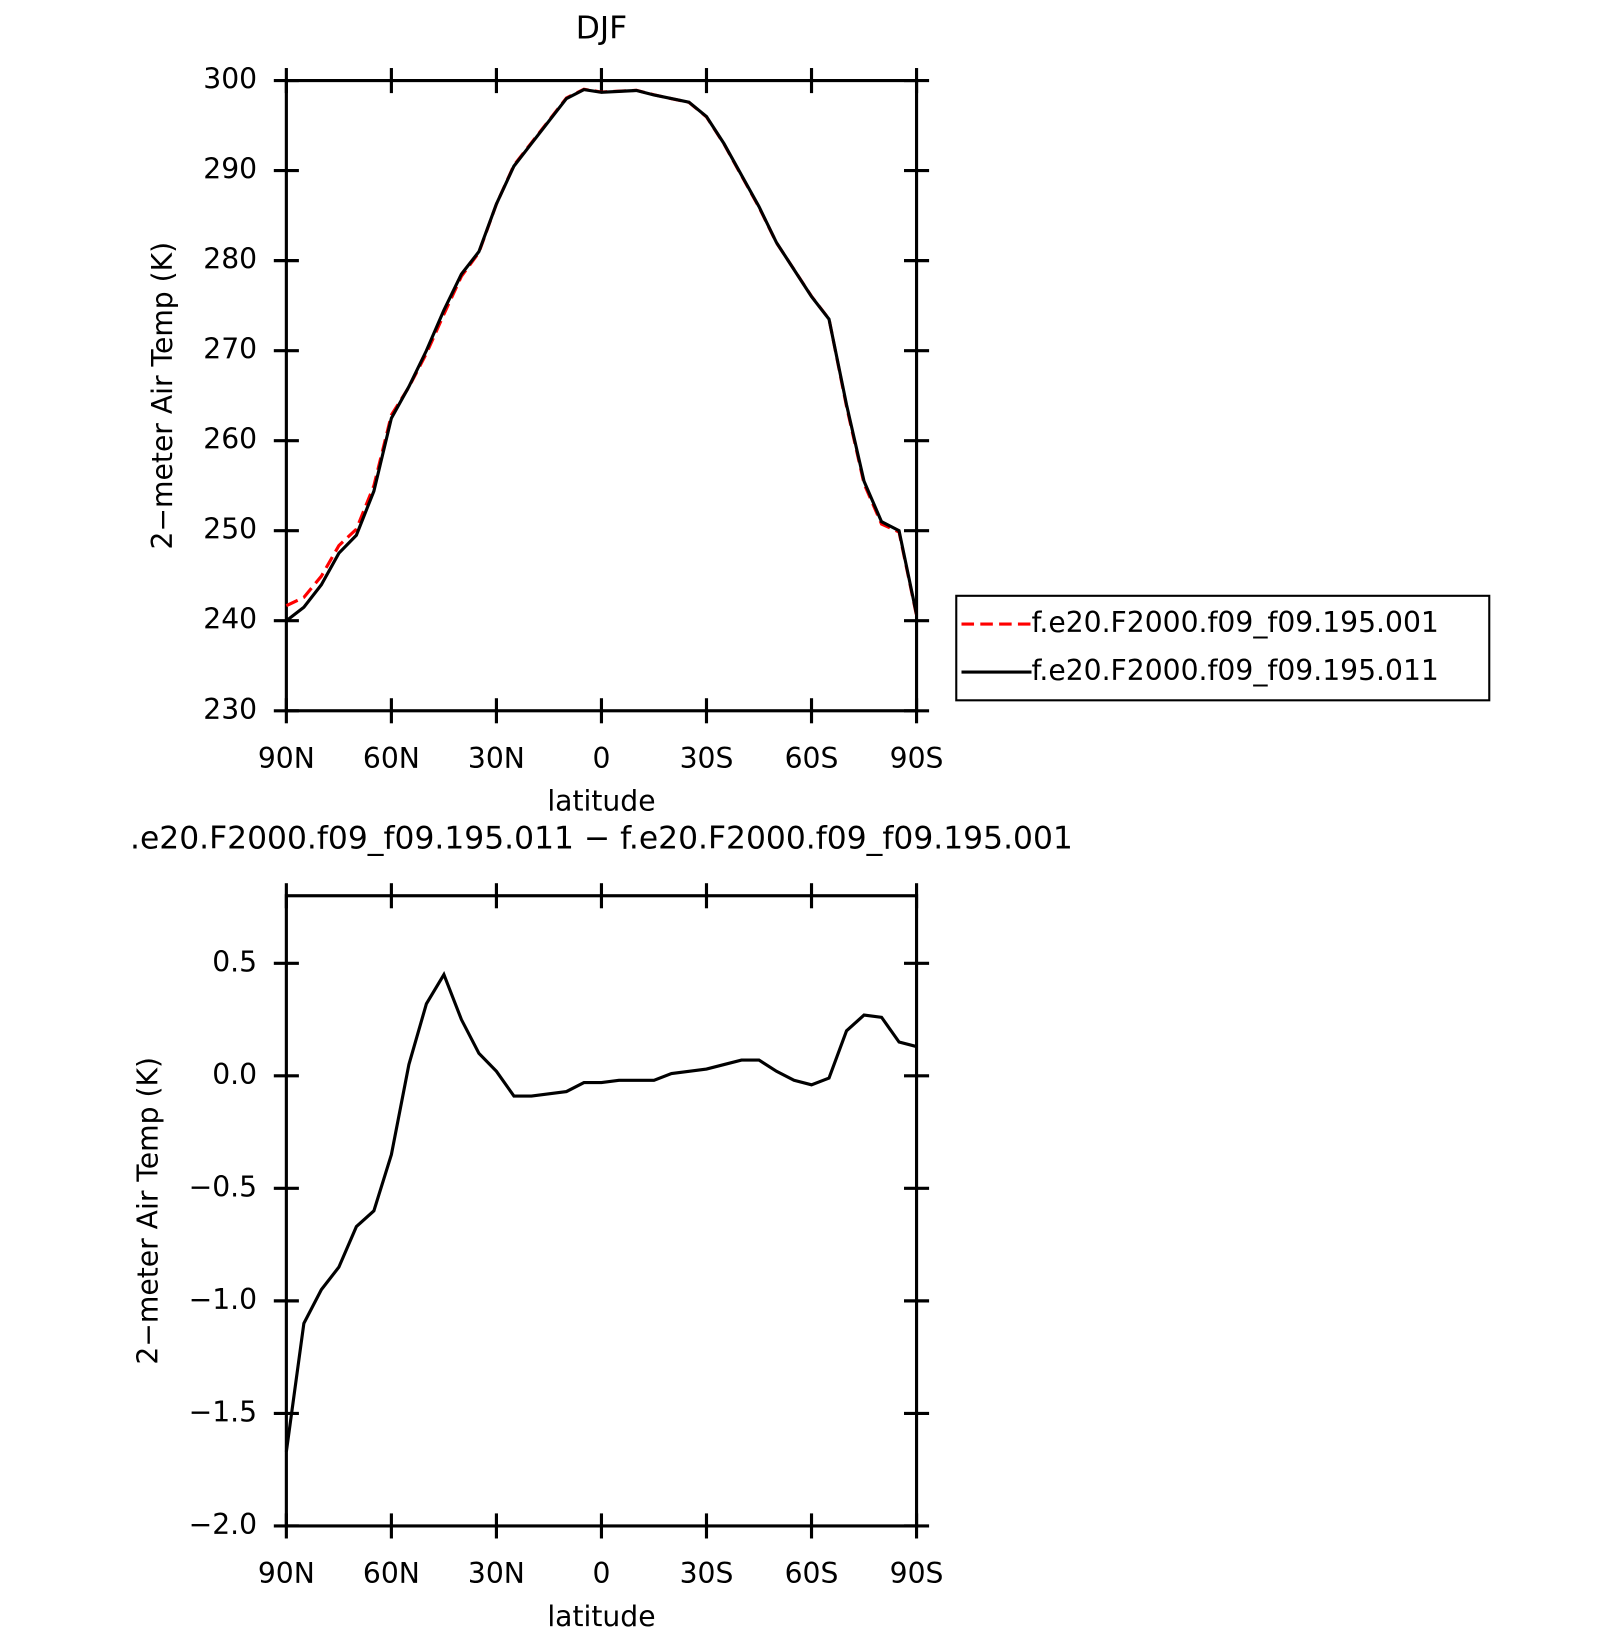 The width and height of the screenshot is (1599, 1641). Describe the element at coordinates (1235, 622) in the screenshot. I see `legend-label: f.e20.F2000.f09_f09.195.001` at that location.